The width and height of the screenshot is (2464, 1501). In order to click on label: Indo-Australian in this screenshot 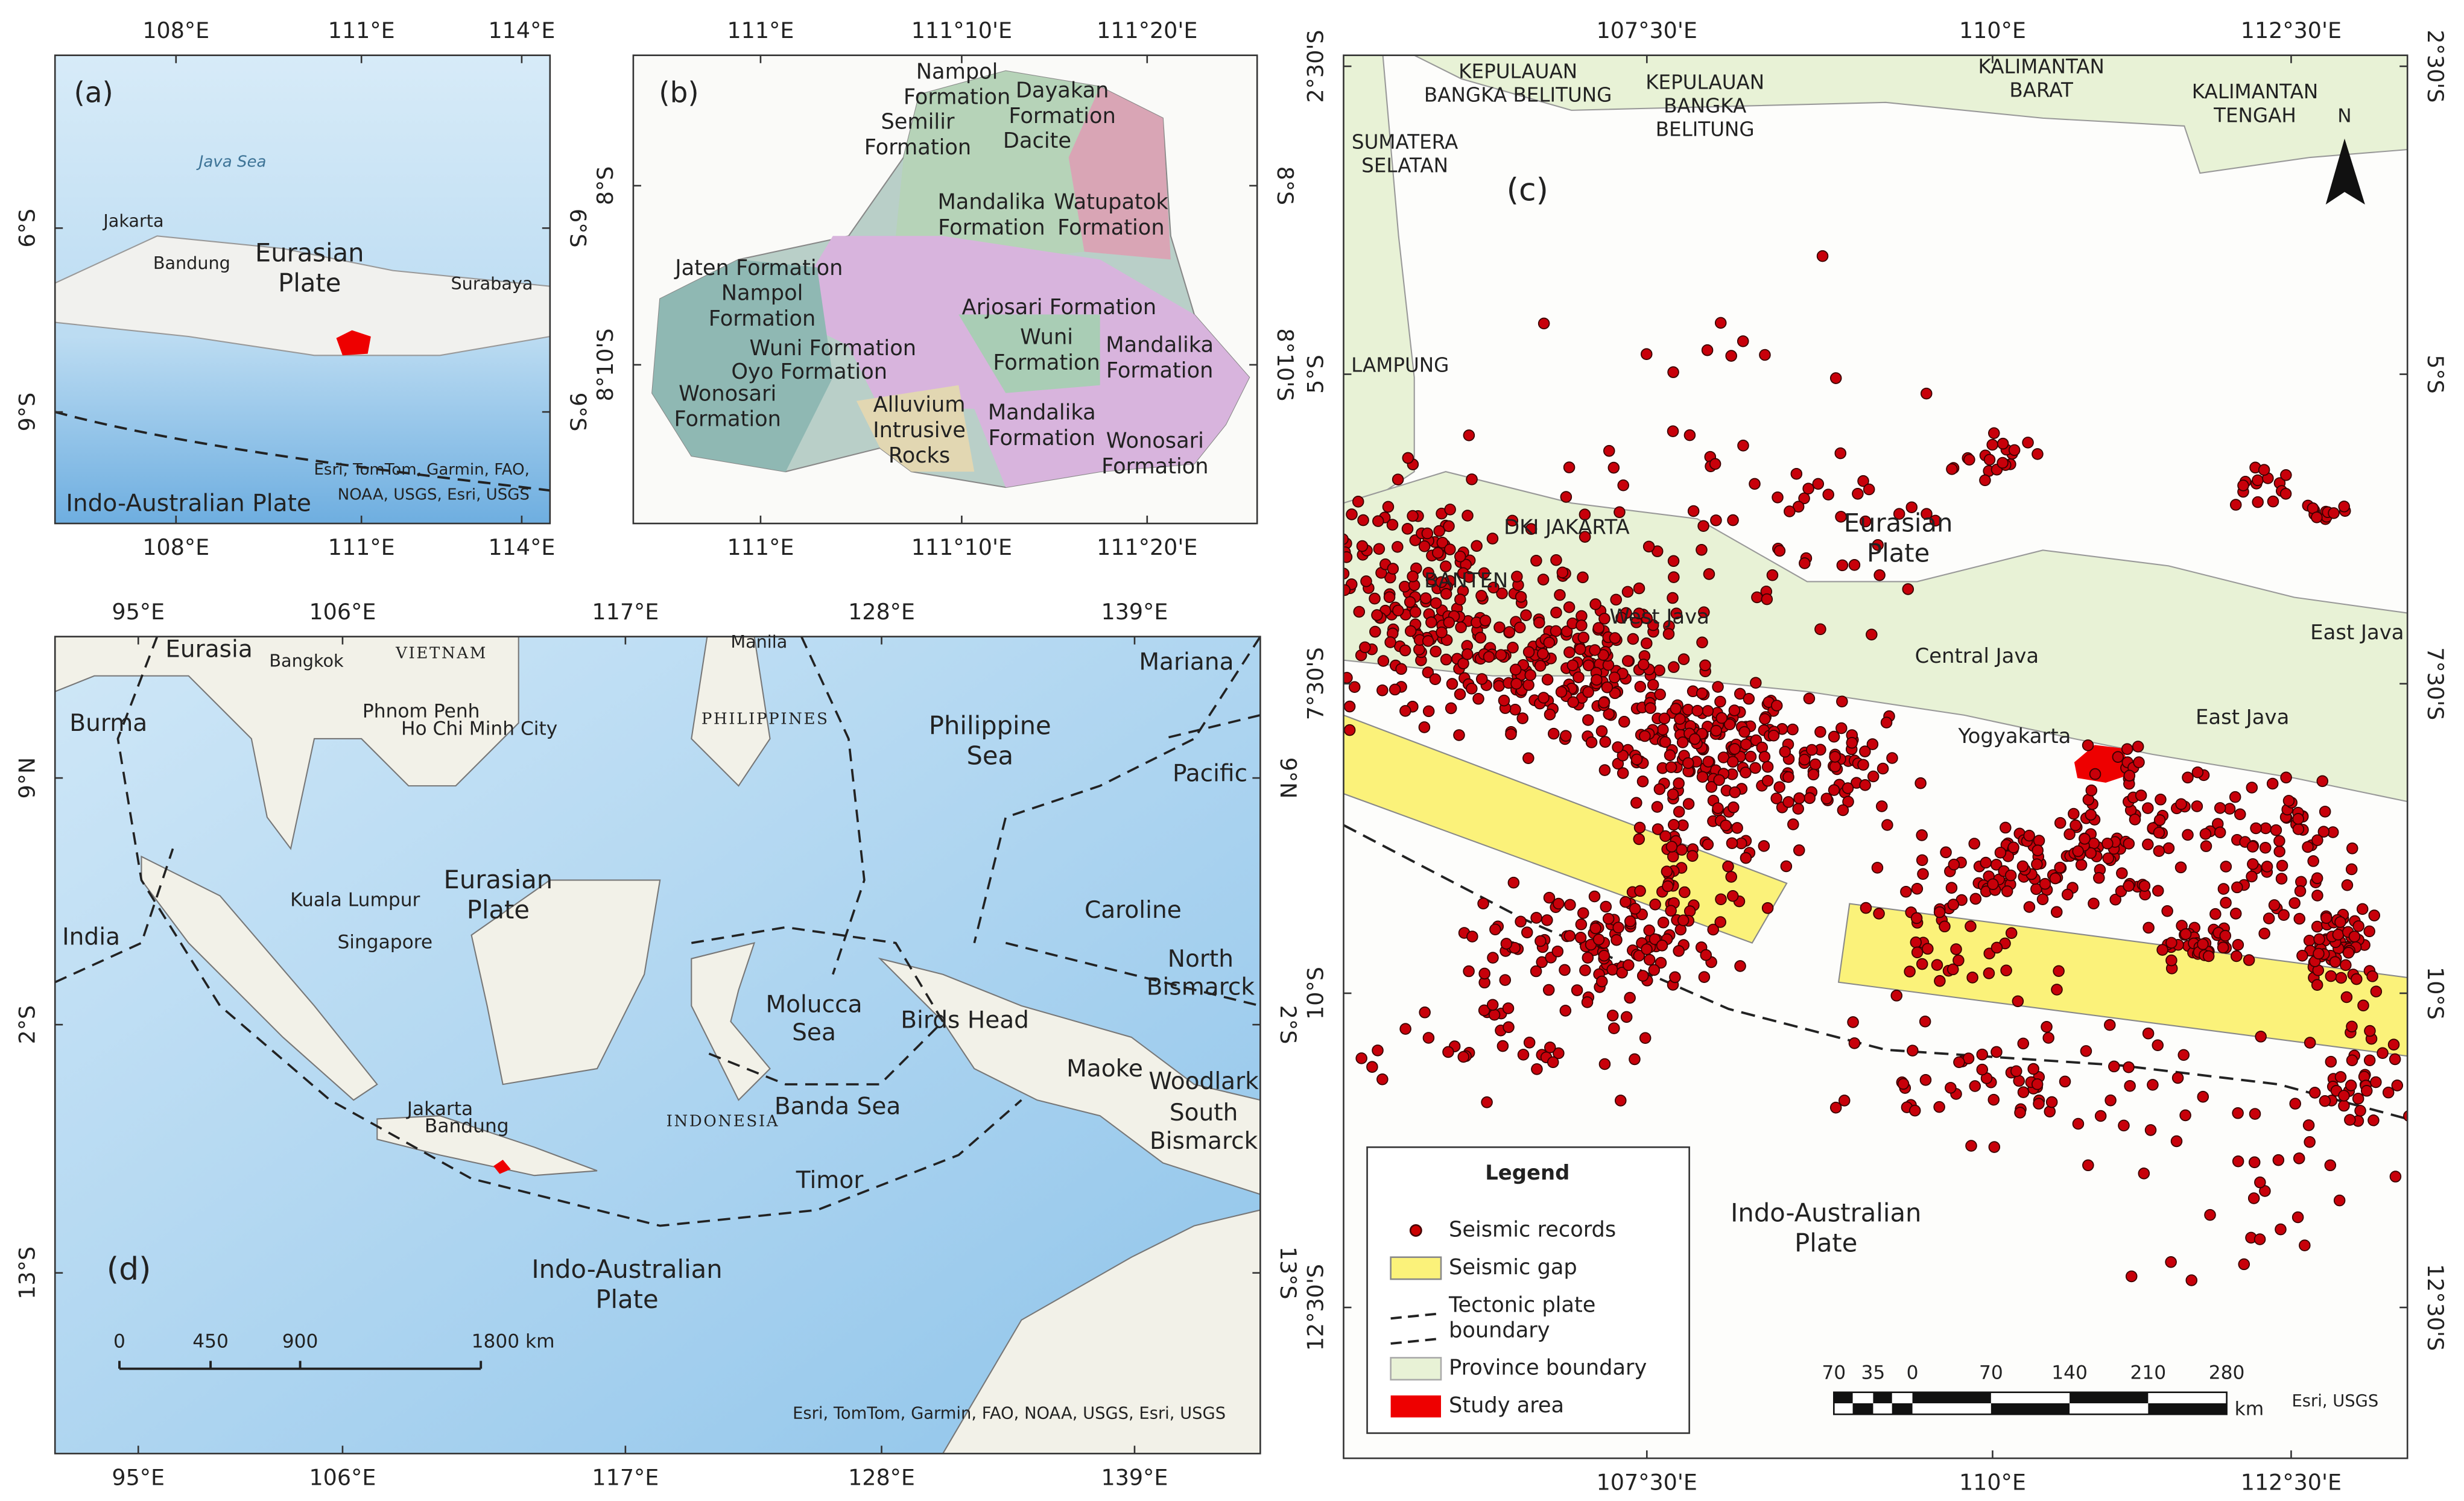, I will do `click(1826, 1212)`.